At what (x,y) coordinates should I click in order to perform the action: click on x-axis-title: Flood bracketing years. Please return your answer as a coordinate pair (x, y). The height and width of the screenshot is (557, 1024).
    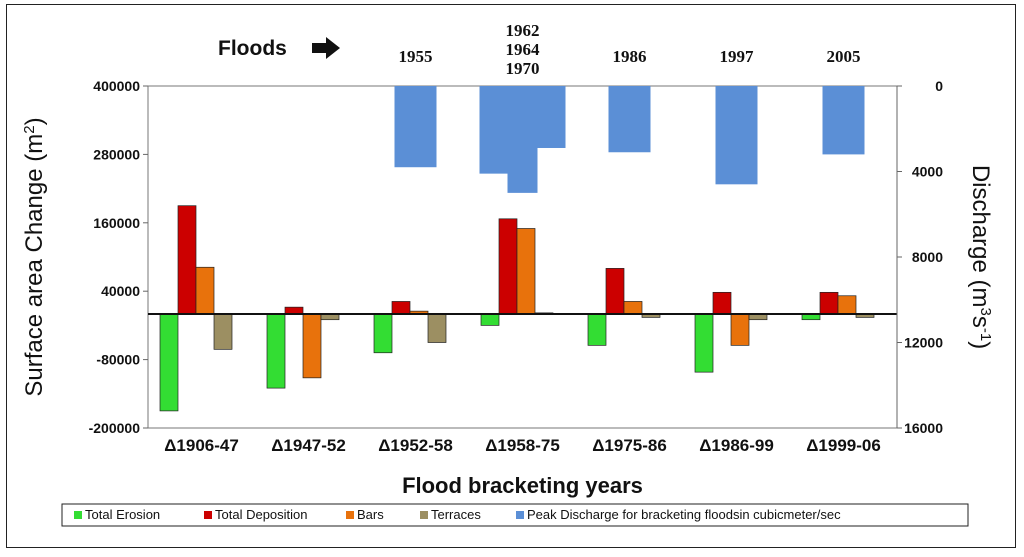
    Looking at the image, I should click on (522, 485).